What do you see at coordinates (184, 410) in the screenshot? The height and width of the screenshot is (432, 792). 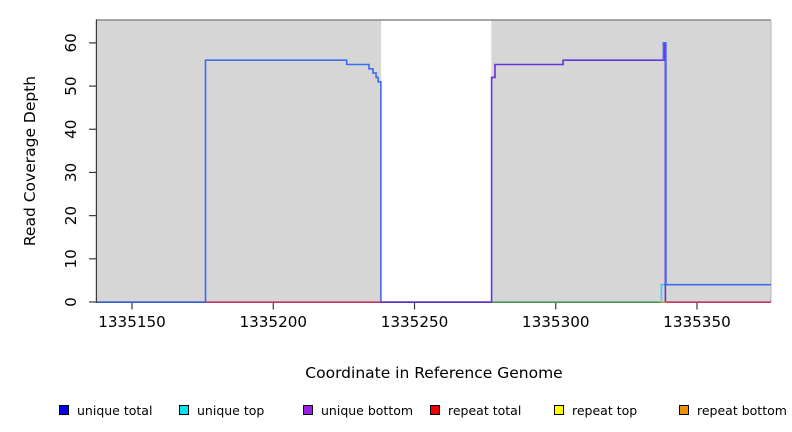 I see `legend-swatch-unique-top` at bounding box center [184, 410].